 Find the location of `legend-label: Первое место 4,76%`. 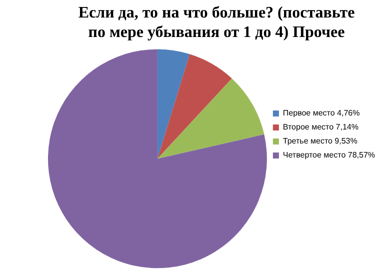

legend-label: Первое место 4,76% is located at coordinates (321, 113).